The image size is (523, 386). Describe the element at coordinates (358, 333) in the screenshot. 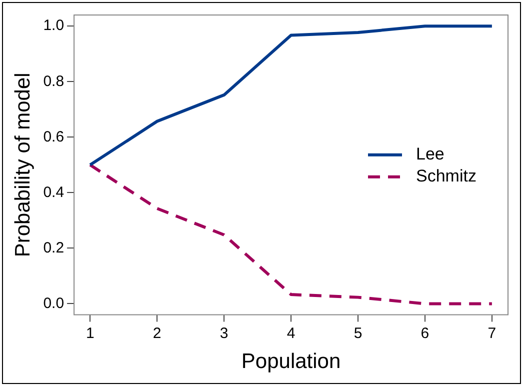

I see `x-tick-label: 5` at that location.